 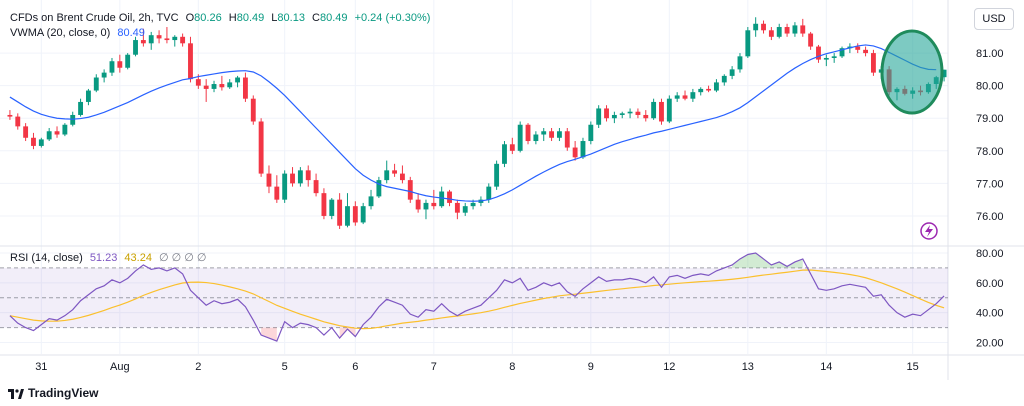 I want to click on alert-bolt-icon, so click(x=929, y=231).